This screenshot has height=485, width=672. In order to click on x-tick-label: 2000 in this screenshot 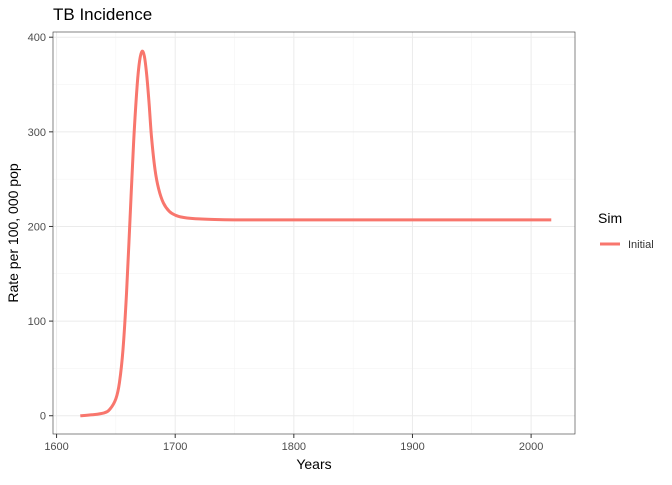, I will do `click(531, 447)`.